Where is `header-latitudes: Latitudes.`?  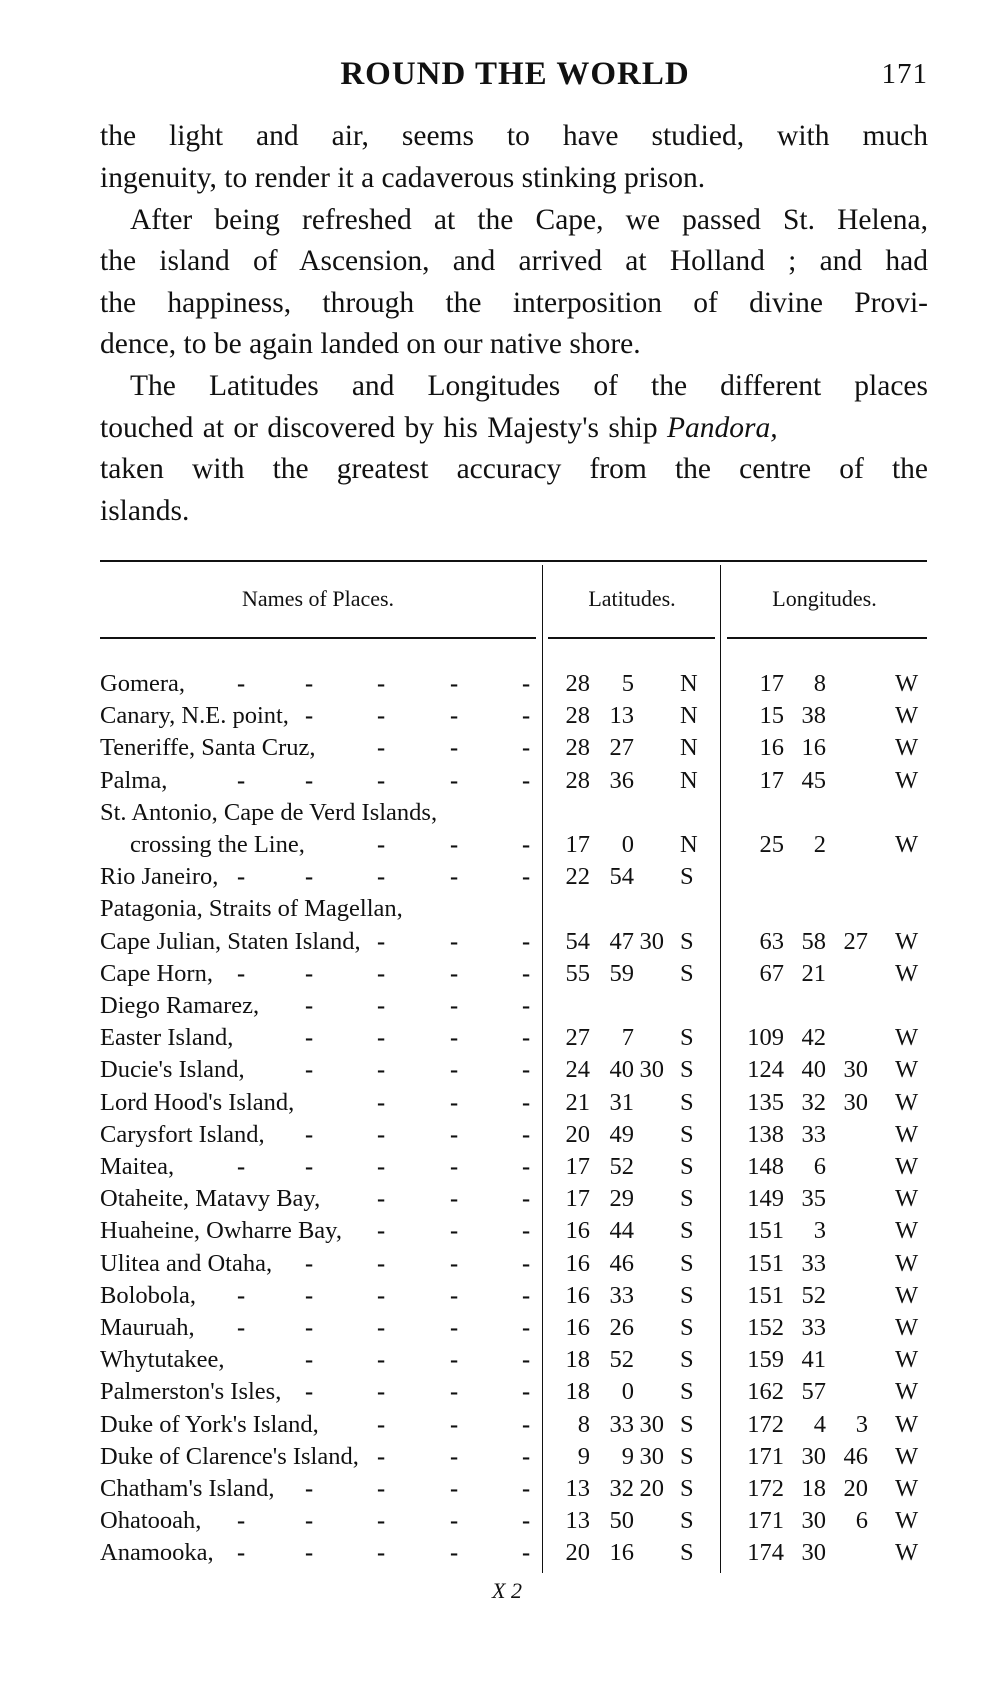 header-latitudes: Latitudes. is located at coordinates (632, 598).